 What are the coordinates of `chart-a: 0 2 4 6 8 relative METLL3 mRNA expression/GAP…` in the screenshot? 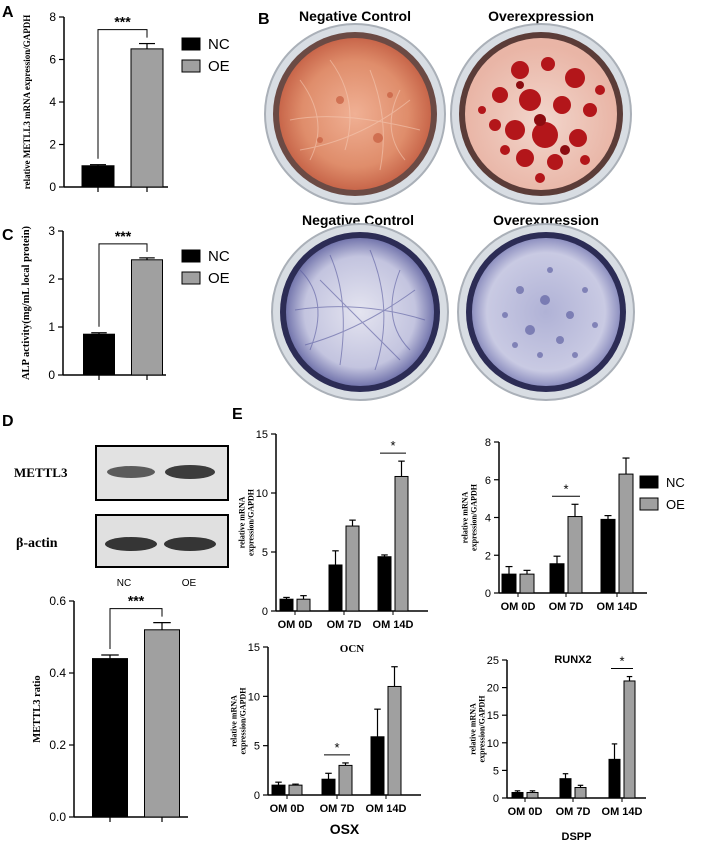 It's located at (126, 102).